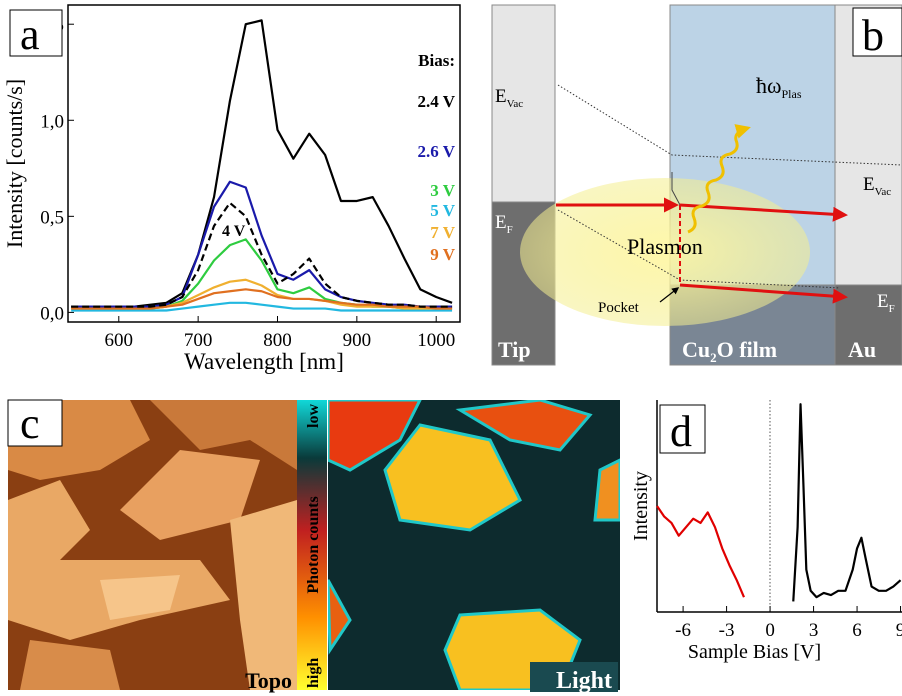  Describe the element at coordinates (52, 121) in the screenshot. I see `y-tick-label: 1,0` at that location.